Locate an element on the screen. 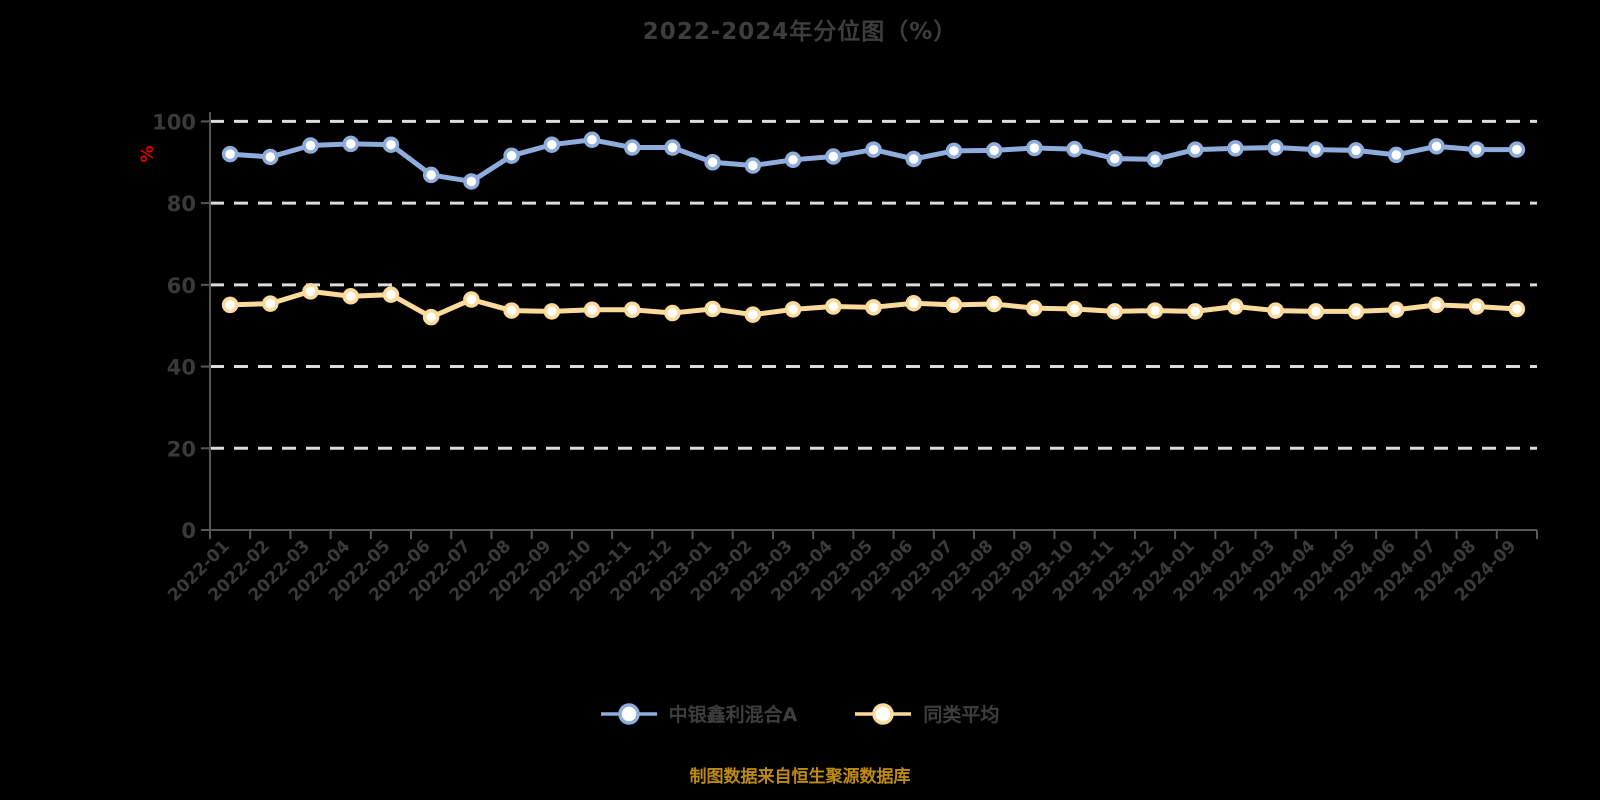 The height and width of the screenshot is (800, 1600). y-axis-label: 60 is located at coordinates (181, 286).